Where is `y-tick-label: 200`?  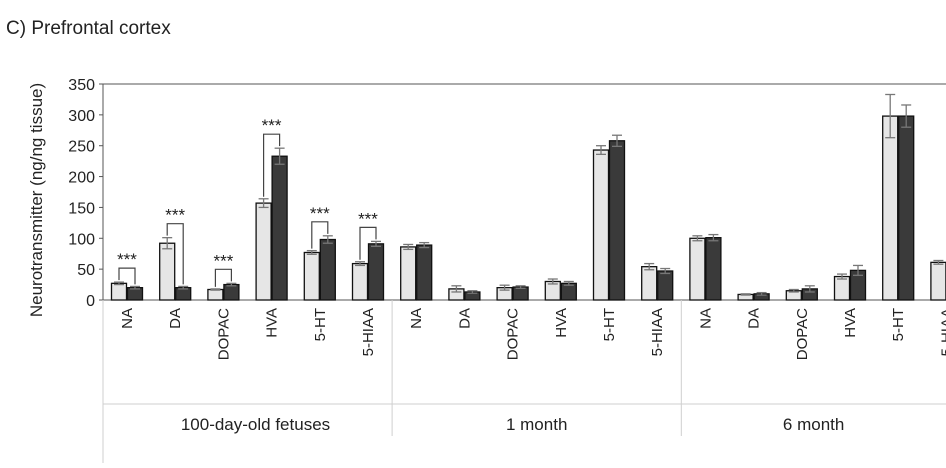
y-tick-label: 200 is located at coordinates (81, 178).